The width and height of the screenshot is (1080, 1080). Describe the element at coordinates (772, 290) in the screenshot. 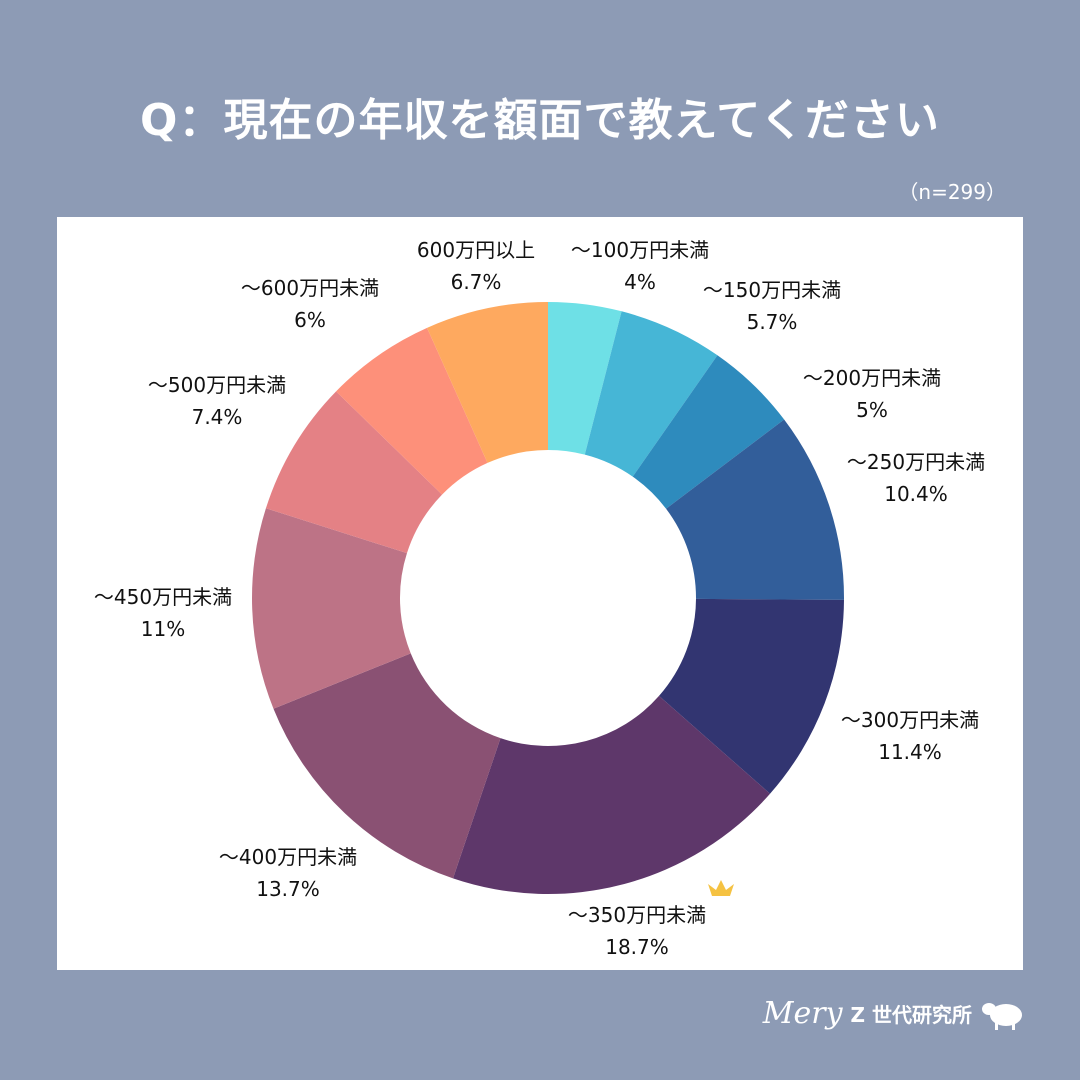

I see `category-label: ～150万円未満` at that location.